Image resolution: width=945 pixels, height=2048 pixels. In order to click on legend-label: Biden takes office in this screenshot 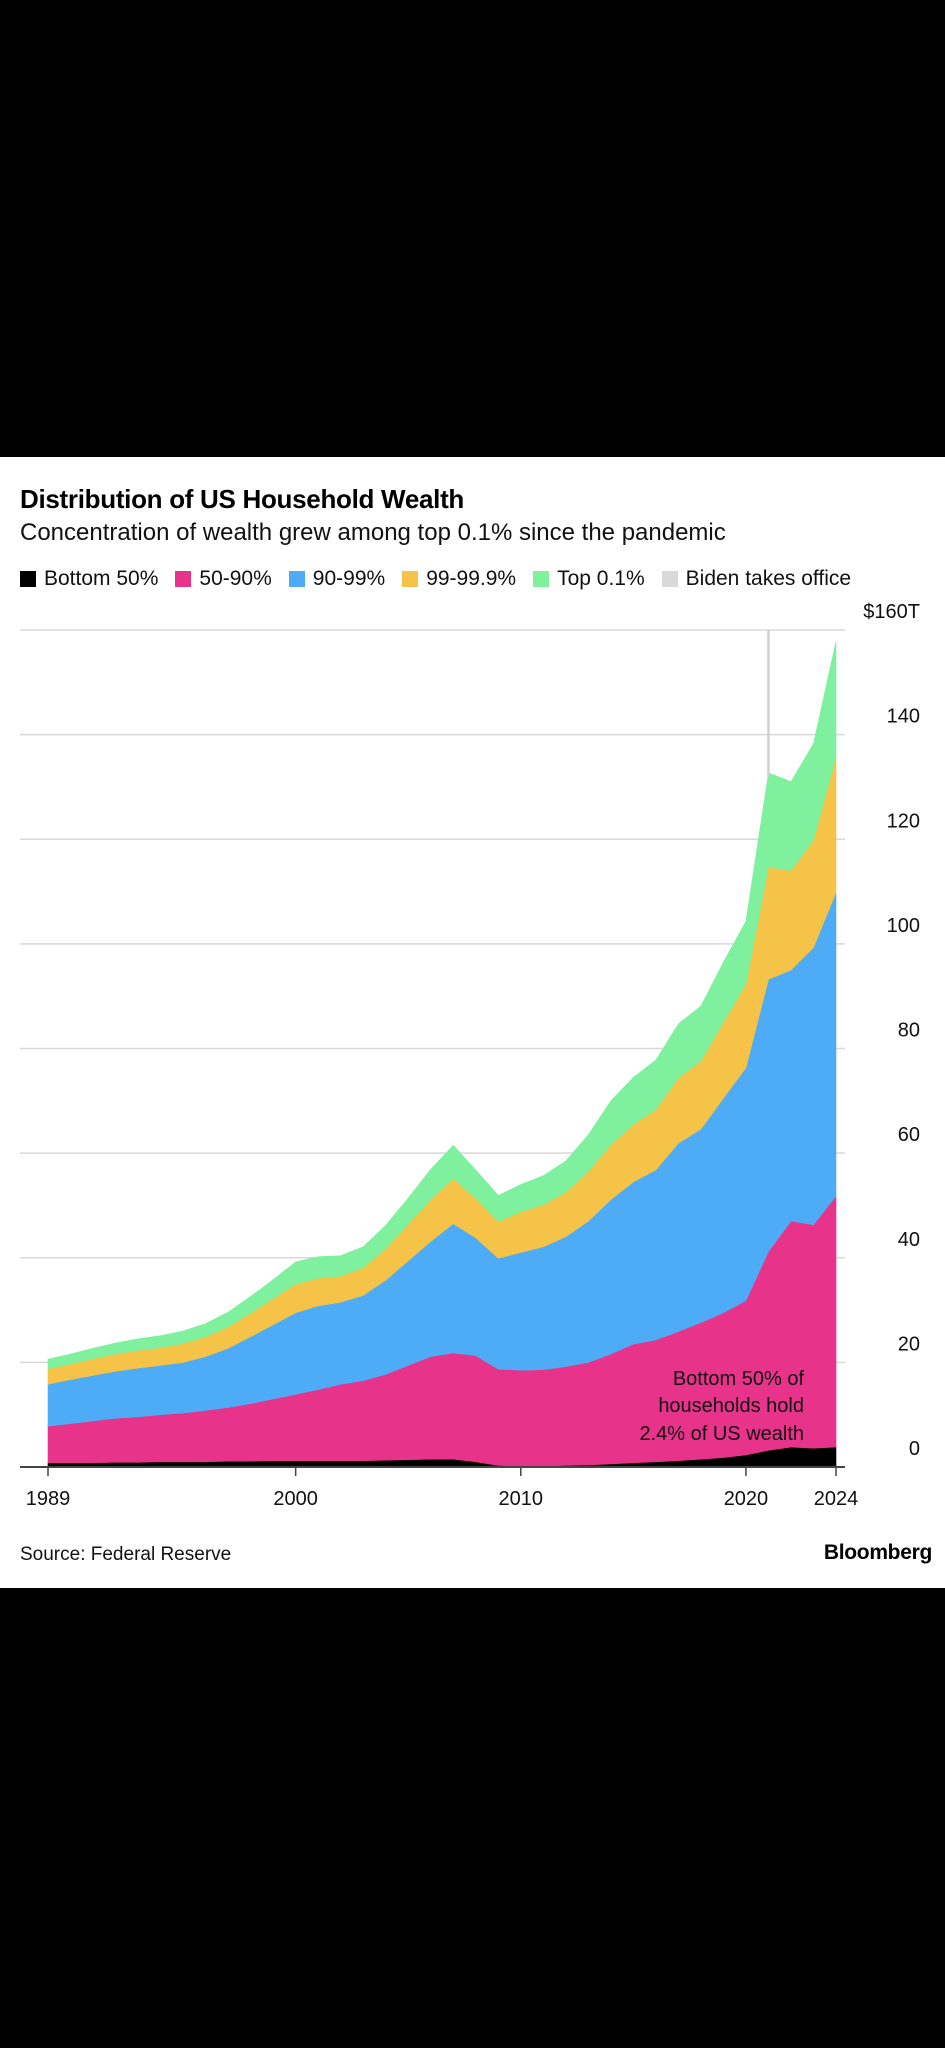, I will do `click(768, 578)`.